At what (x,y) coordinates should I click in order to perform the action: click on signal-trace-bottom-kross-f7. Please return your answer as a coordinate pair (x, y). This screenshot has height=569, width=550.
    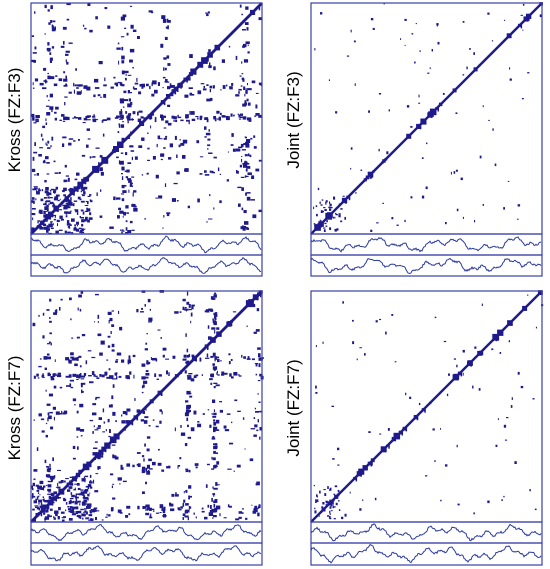
    Looking at the image, I should click on (145, 553).